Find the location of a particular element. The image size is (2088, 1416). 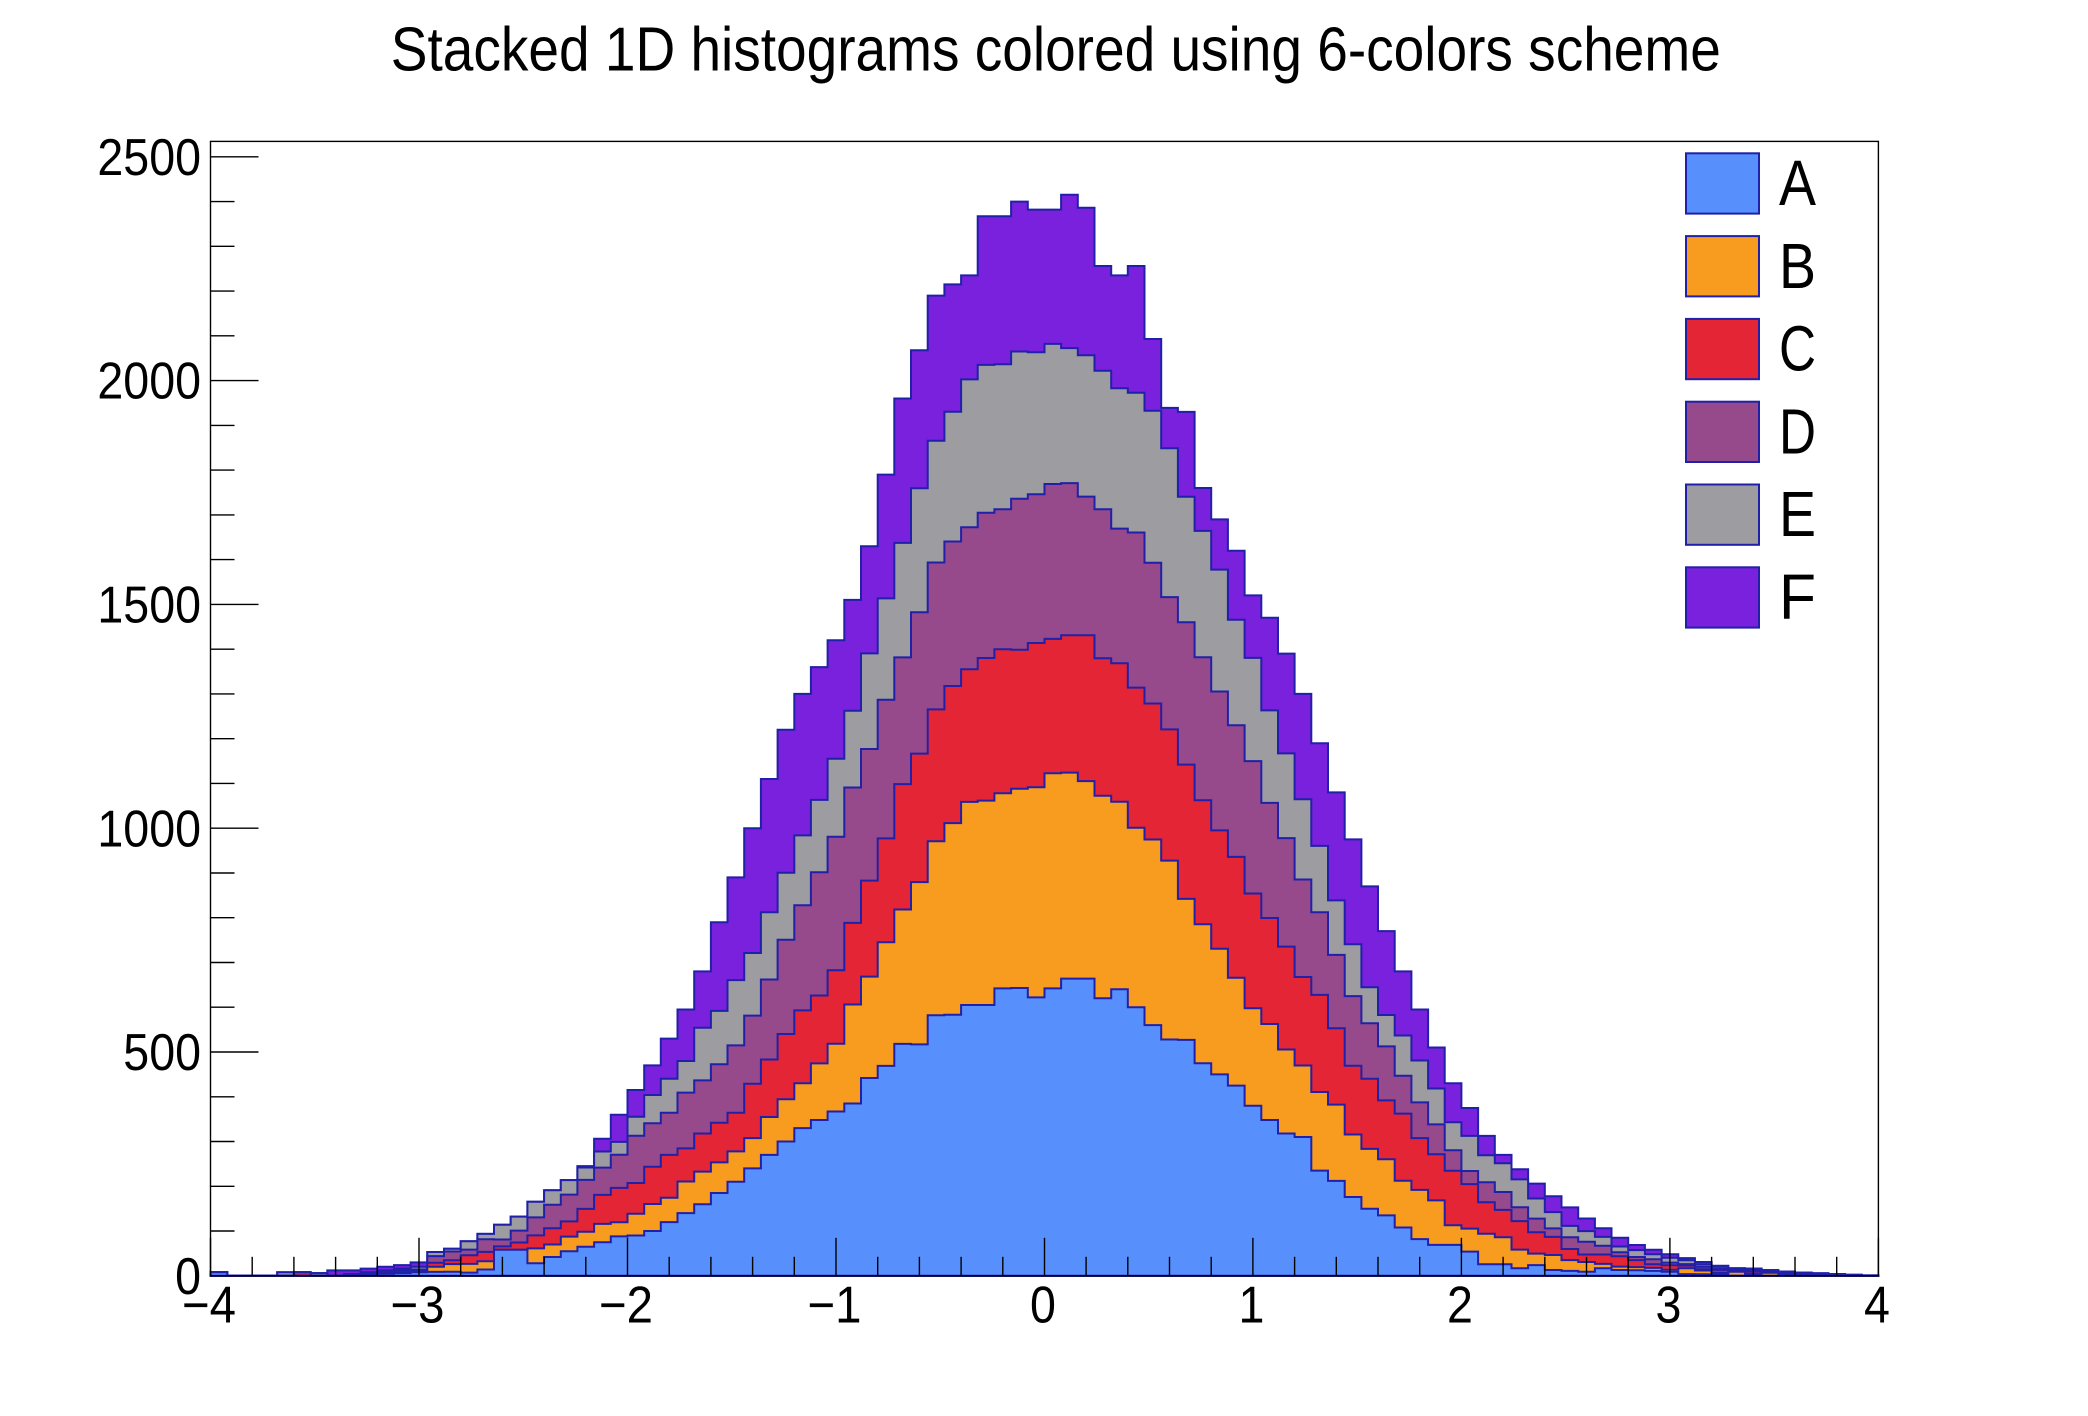

svg-text: −4 is located at coordinates (209, 1306).